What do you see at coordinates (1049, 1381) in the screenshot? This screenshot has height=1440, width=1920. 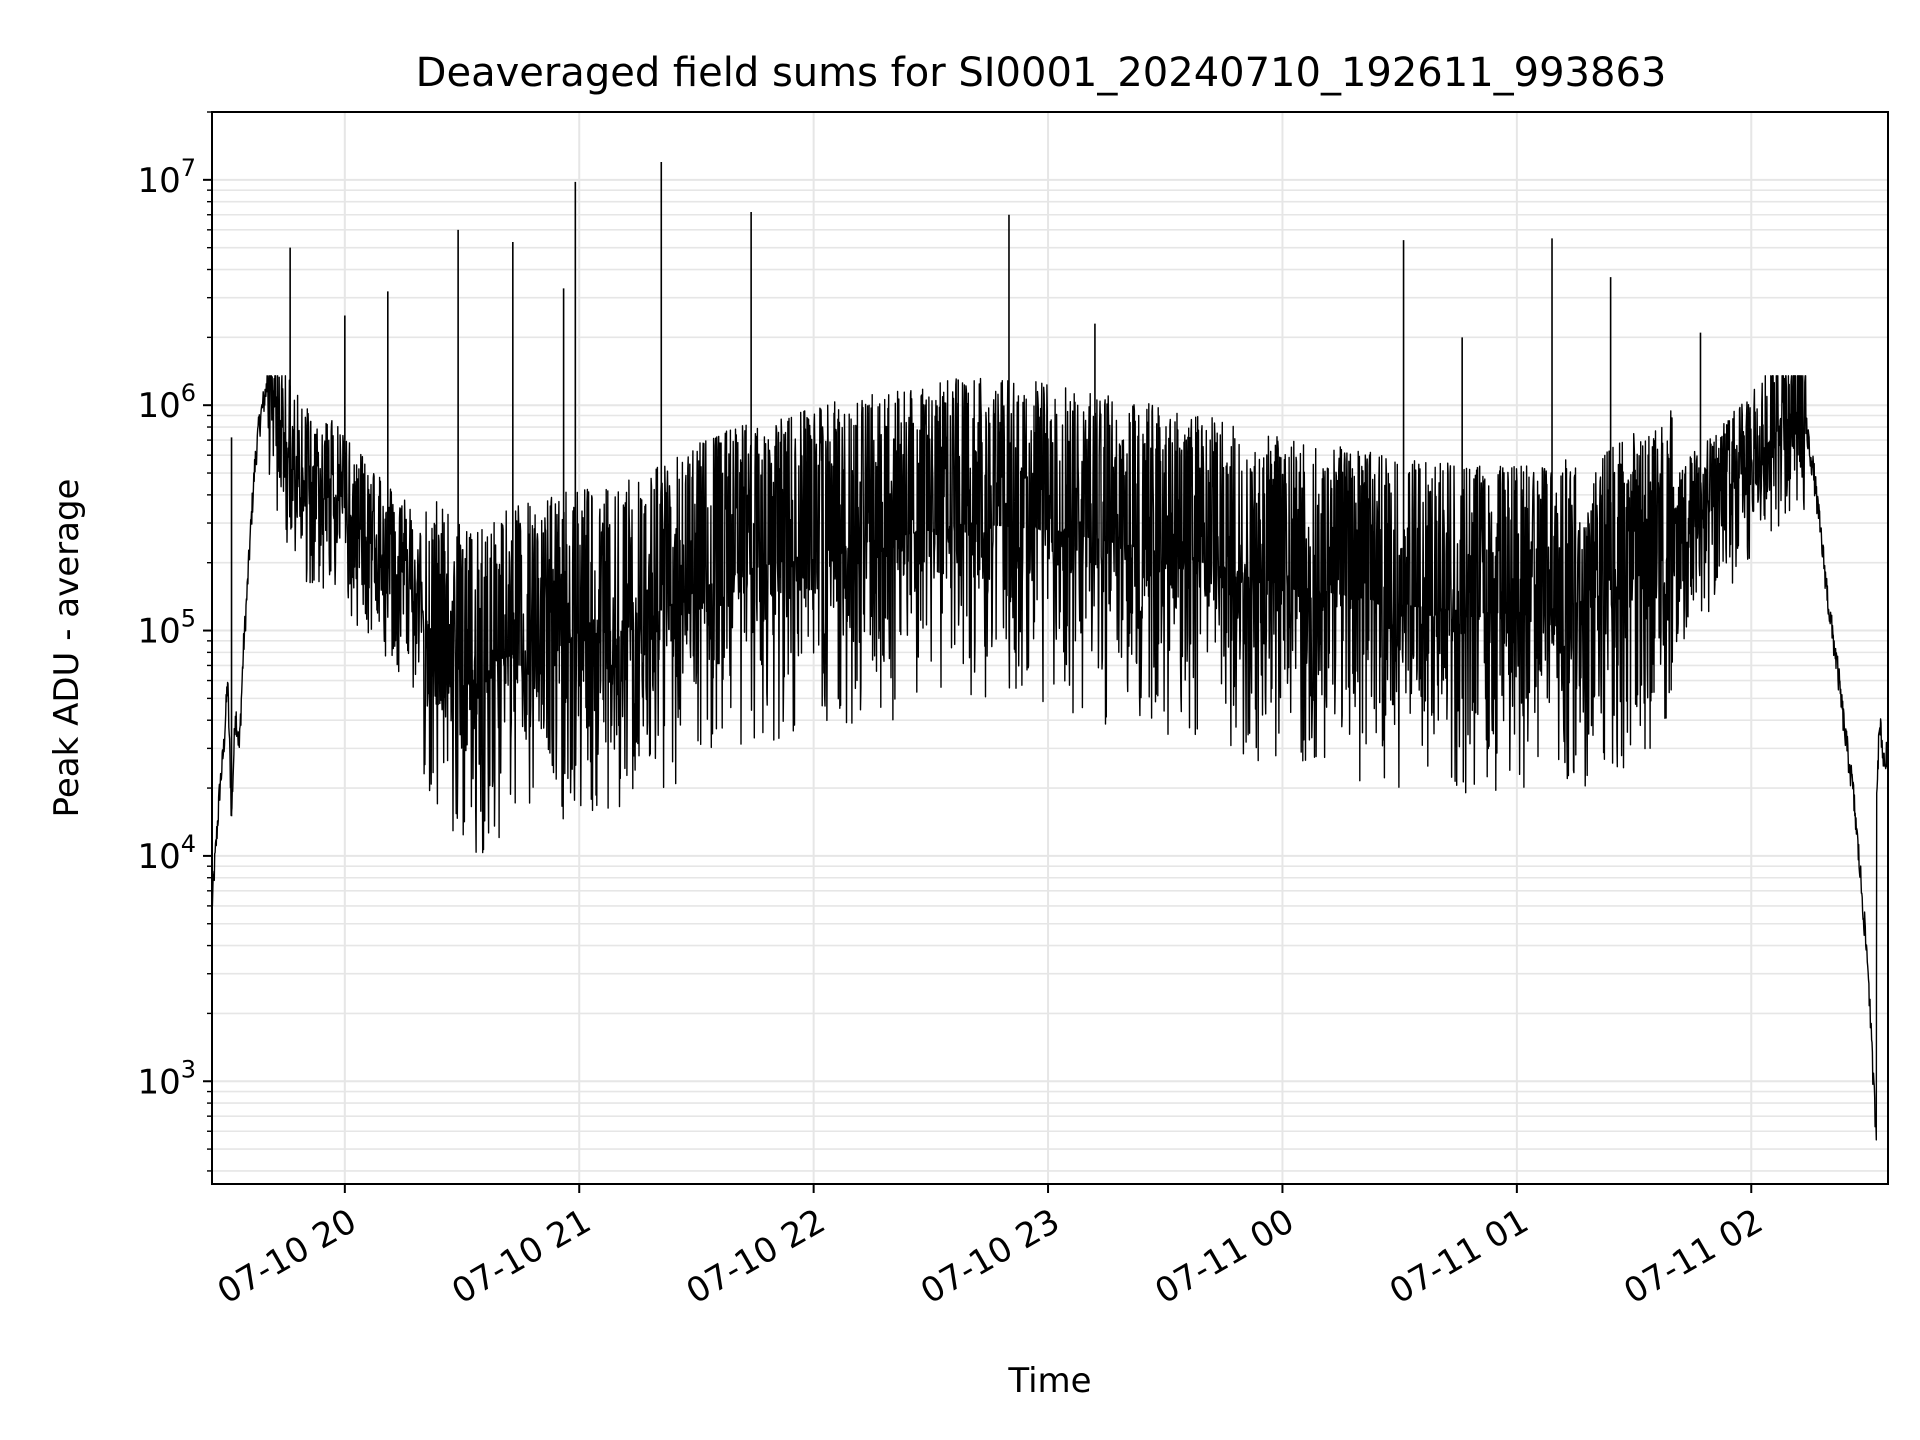 I see `x-axis-label: Time` at bounding box center [1049, 1381].